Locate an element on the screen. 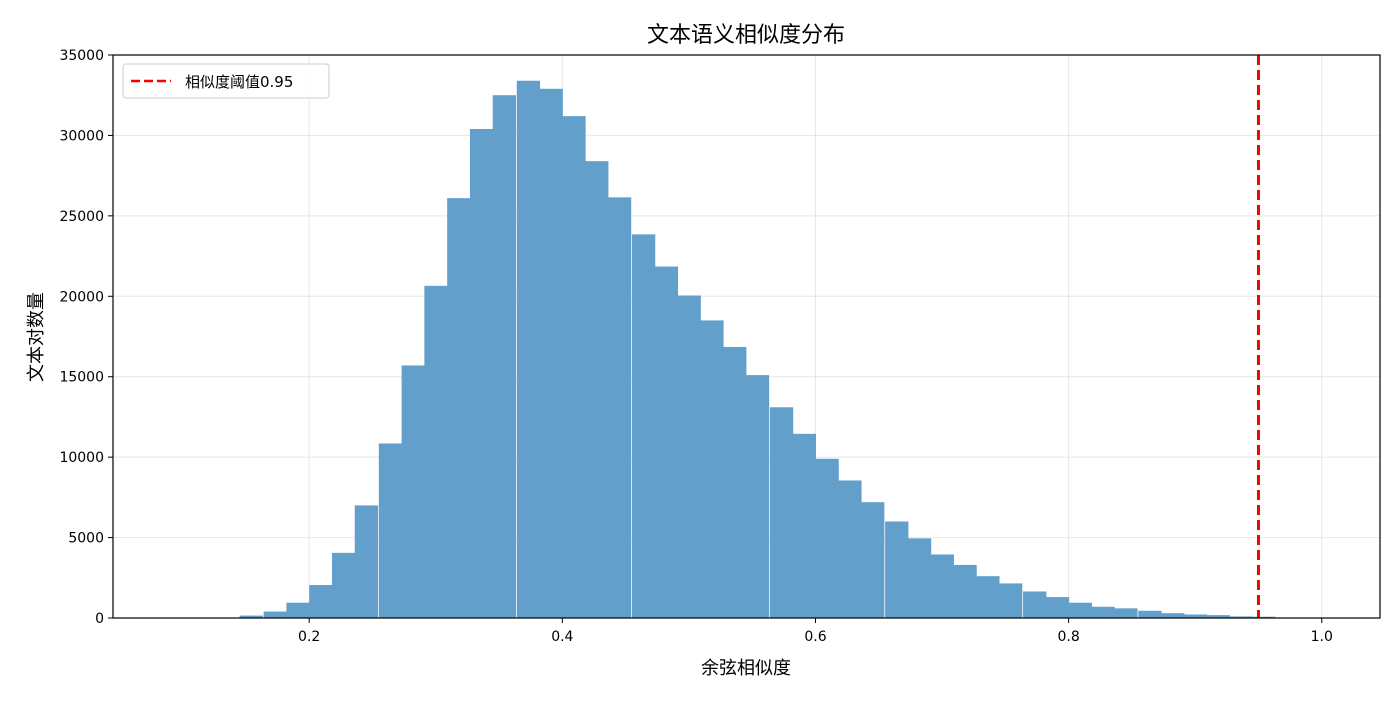 The image size is (1400, 704). x-axis-ticks: 0.2 0.4 0.6 0.8 1.0 is located at coordinates (815, 631).